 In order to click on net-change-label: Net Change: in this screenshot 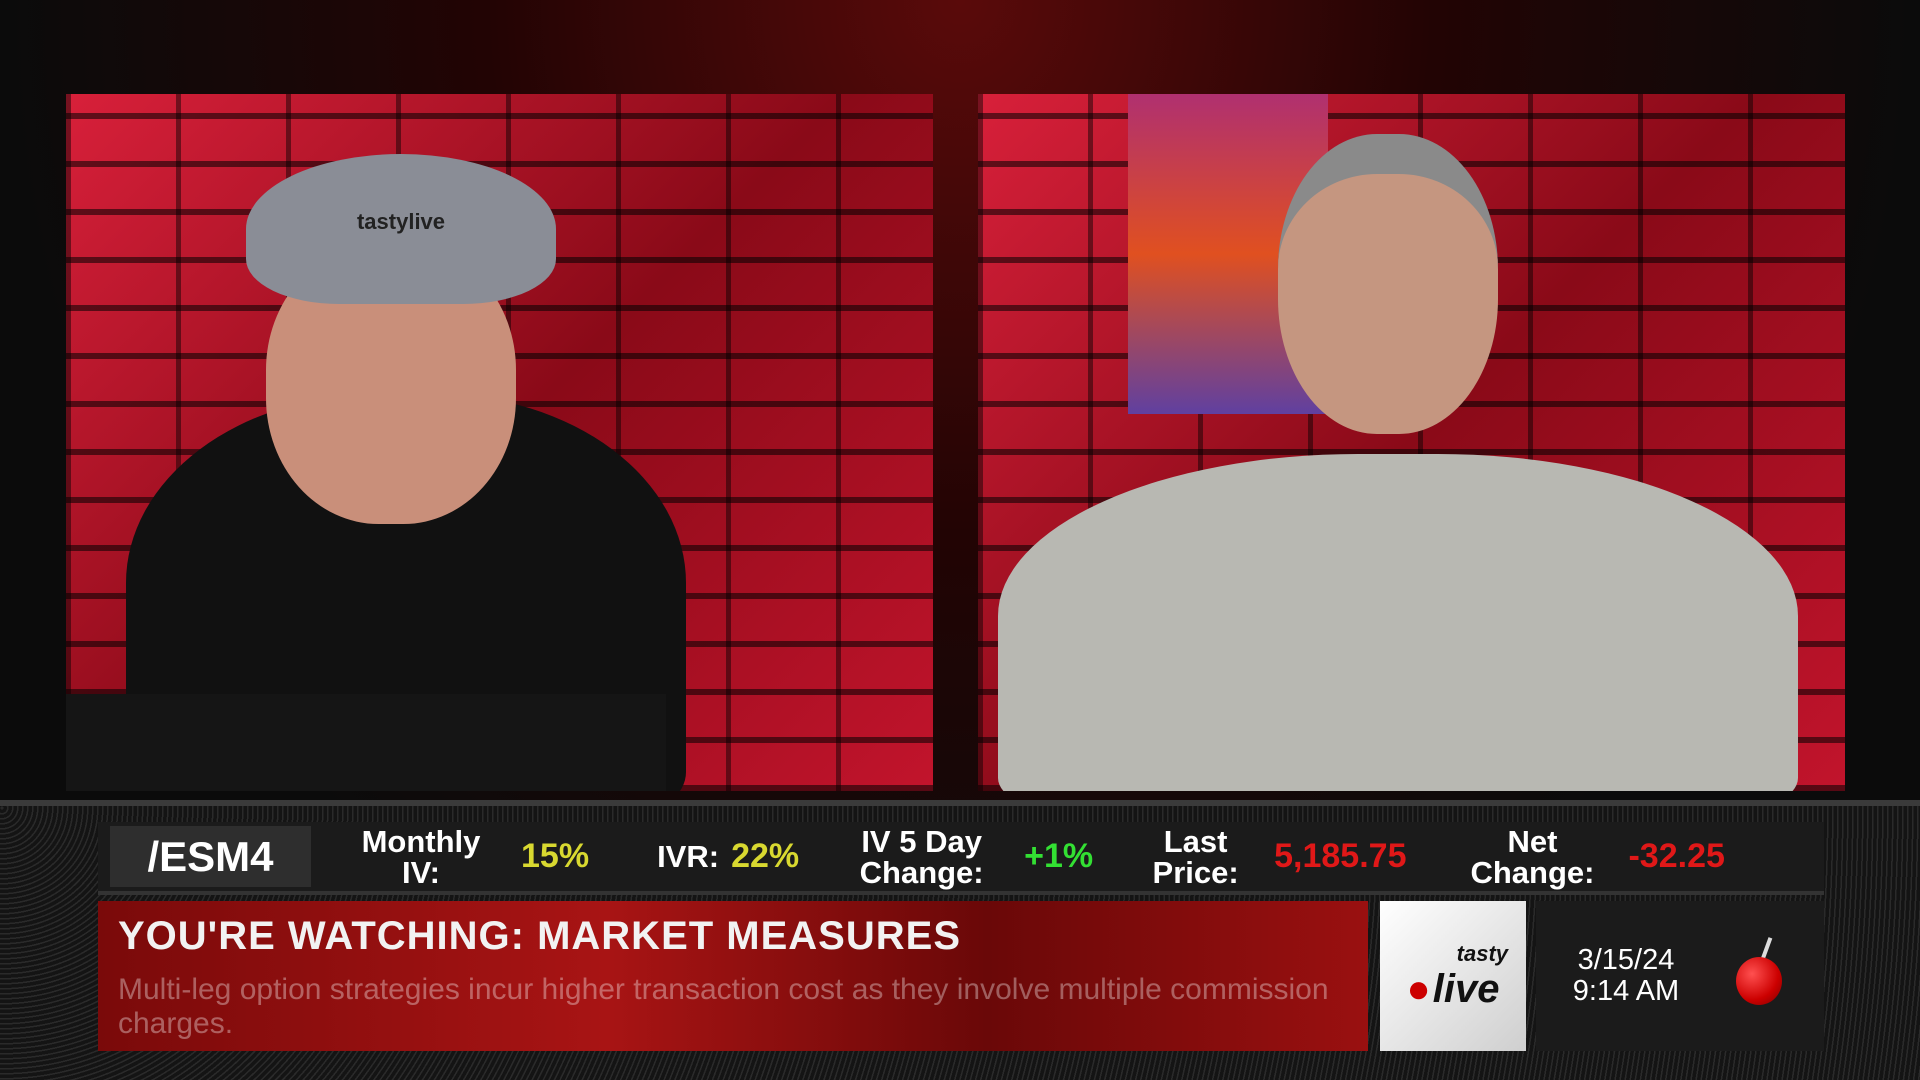, I will do `click(1532, 856)`.